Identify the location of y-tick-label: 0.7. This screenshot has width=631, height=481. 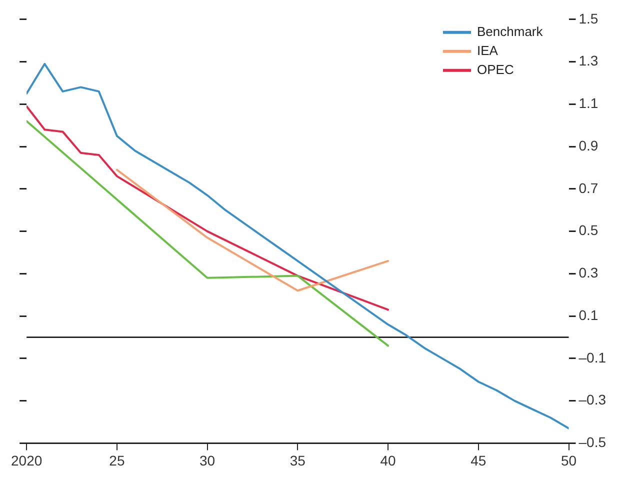
(588, 188).